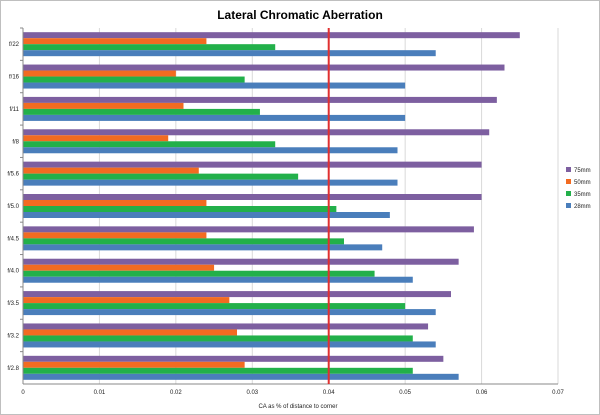  Describe the element at coordinates (13, 369) in the screenshot. I see `y-category-label: f/2.8` at that location.